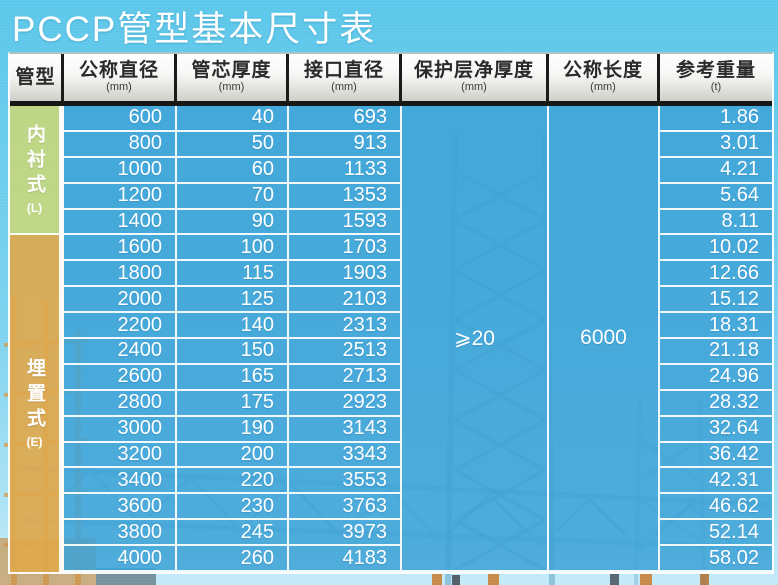  Describe the element at coordinates (716, 196) in the screenshot. I see `cell-ref-weight: 5.64` at that location.